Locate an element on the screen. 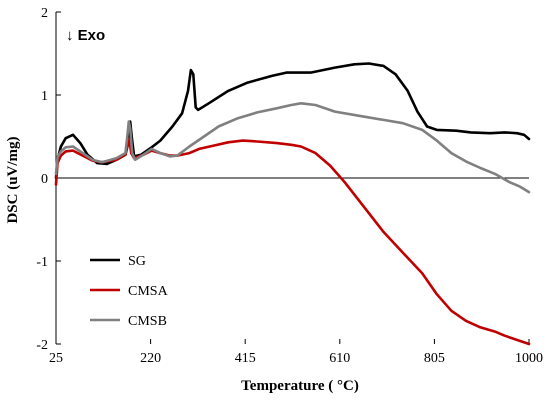 This screenshot has width=550, height=401. x-tick-label: 415 is located at coordinates (245, 358).